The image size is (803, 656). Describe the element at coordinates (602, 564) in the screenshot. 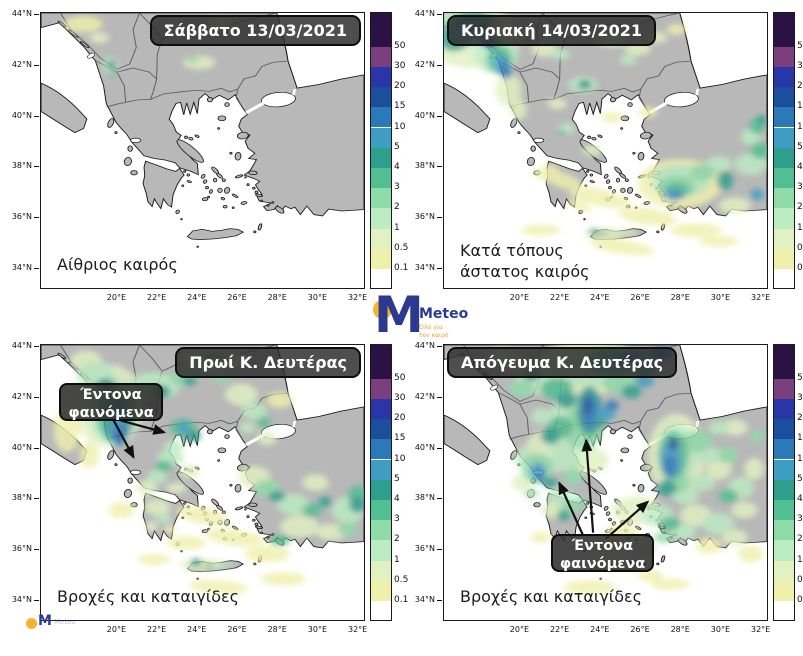

I see `intense-label-line: φαινόμενα` at that location.